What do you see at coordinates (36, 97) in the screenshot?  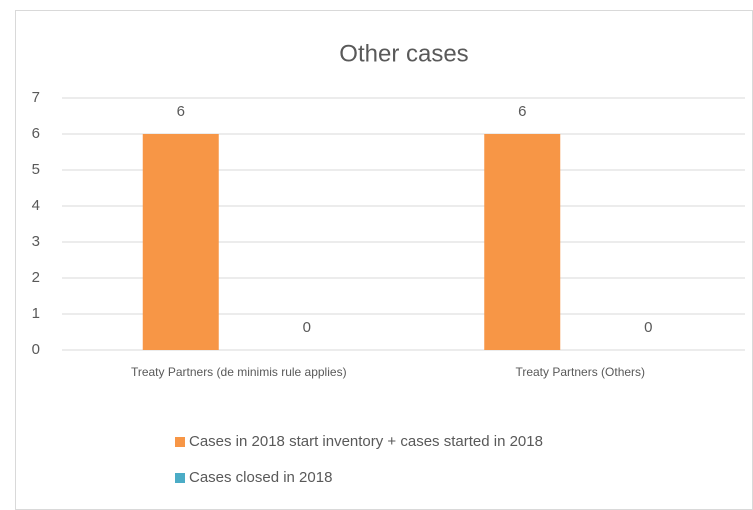 I see `y-tick-label: 7` at bounding box center [36, 97].